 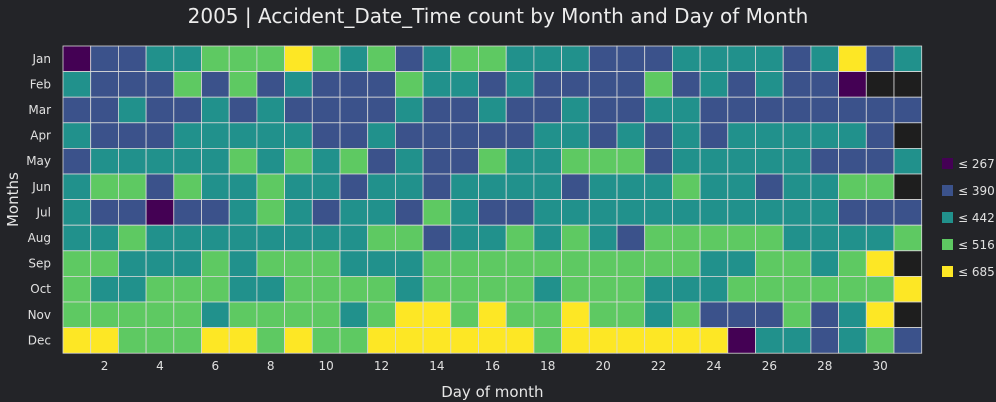 What do you see at coordinates (39, 264) in the screenshot?
I see `y-tick-label: Sep` at bounding box center [39, 264].